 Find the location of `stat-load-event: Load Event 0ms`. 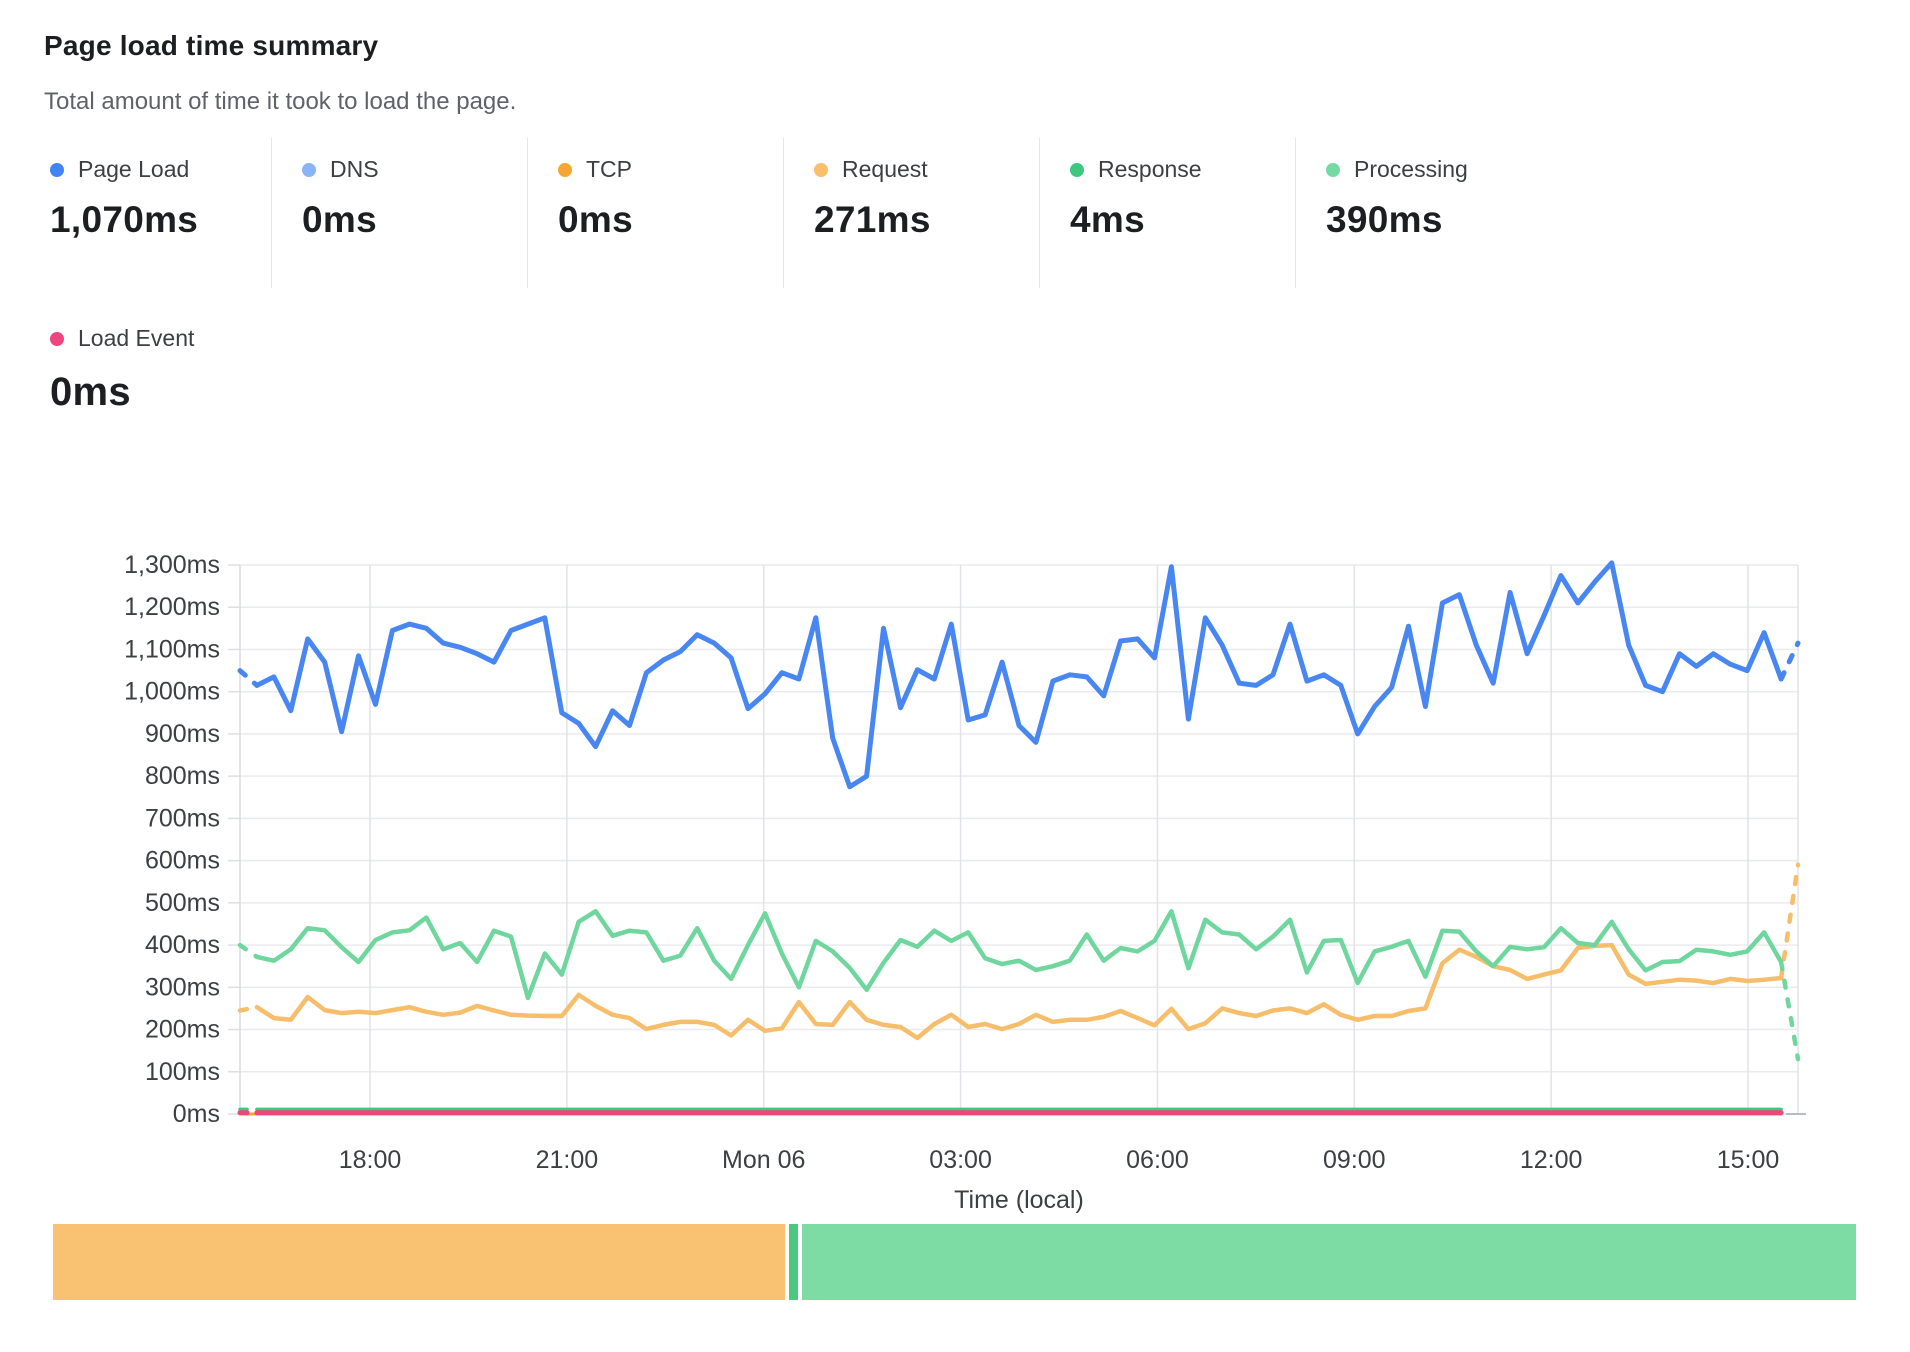

stat-load-event: Load Event 0ms is located at coordinates (119, 370).